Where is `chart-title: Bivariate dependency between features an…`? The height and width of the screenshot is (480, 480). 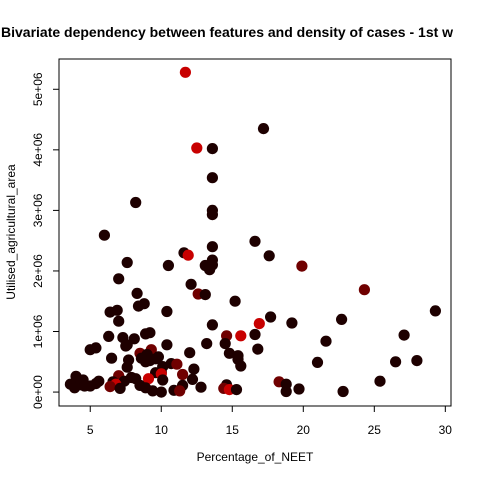
chart-title: Bivariate dependency between features an… is located at coordinates (227, 32).